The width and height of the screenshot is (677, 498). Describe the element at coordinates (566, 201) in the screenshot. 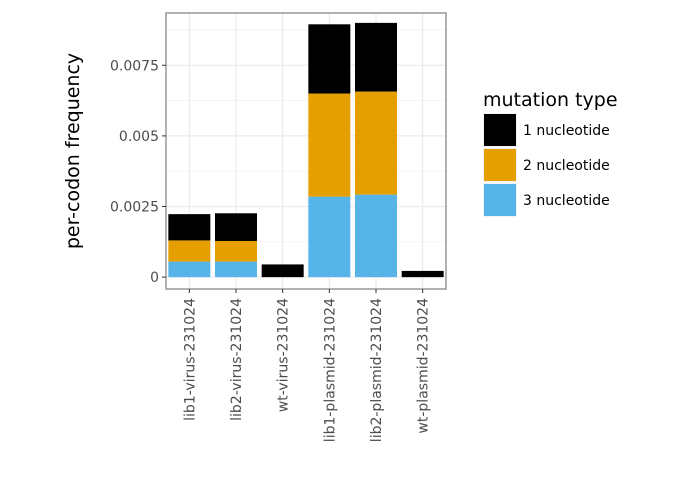

I see `legend-label: 3 nucleotide` at that location.